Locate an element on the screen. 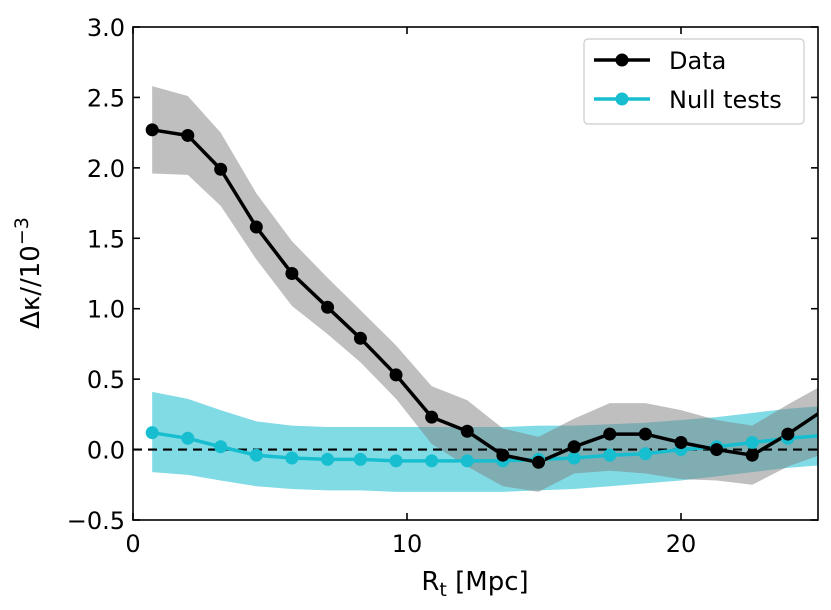 This screenshot has width=831, height=610. y-tick-label: 2.5 is located at coordinates (106, 98).